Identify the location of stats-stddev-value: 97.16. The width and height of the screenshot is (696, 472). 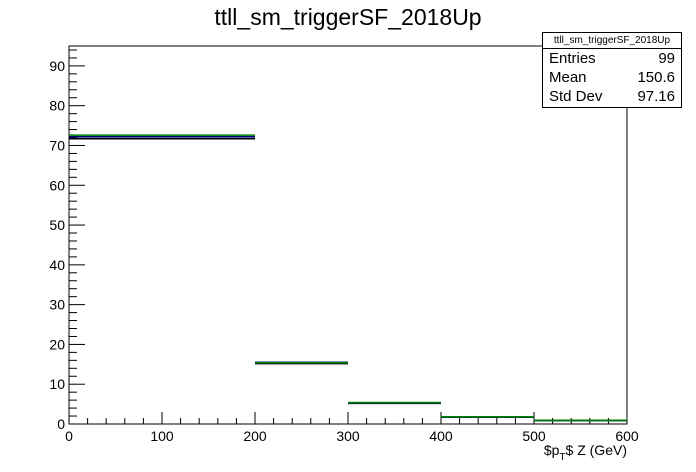
(656, 96).